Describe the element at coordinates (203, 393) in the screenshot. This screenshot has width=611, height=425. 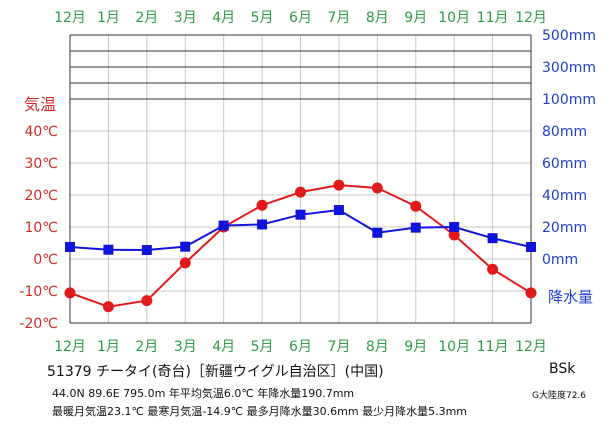
I see `station-summary: 44.0N 89.6E 795.0m 年平均気温6.0℃ 年降水量190.7mm` at that location.